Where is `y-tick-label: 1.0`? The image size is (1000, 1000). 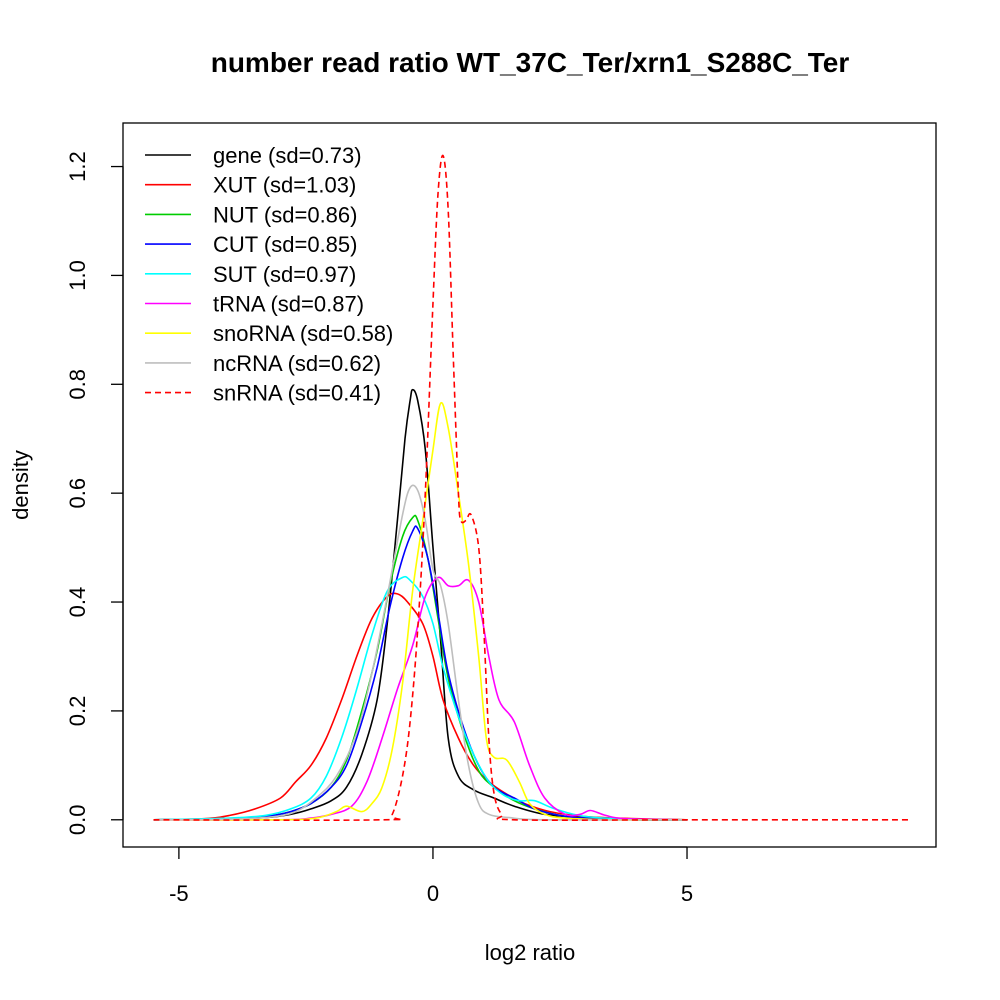 y-tick-label: 1.0 is located at coordinates (77, 275).